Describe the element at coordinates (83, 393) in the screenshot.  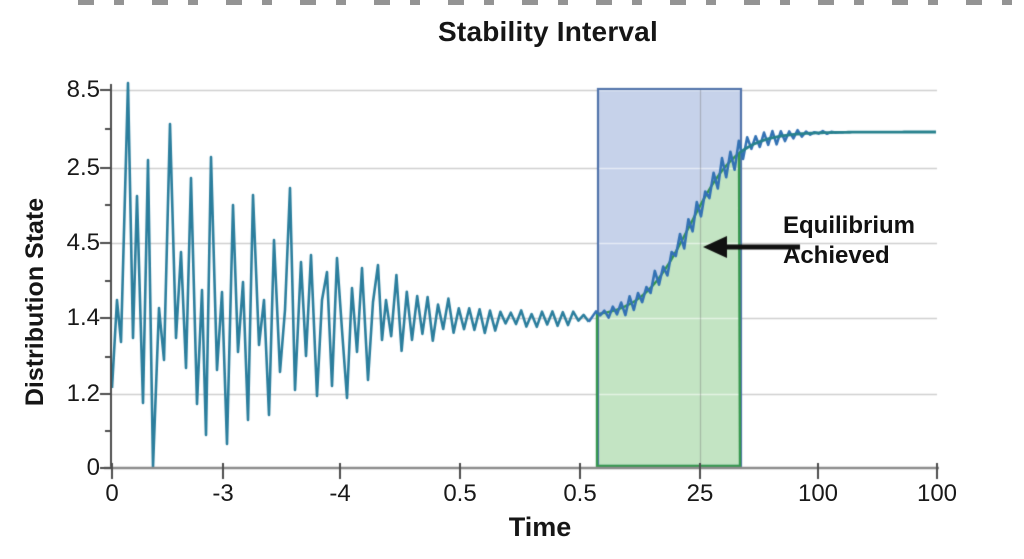
I see `y-tick-label: 1.2` at that location.